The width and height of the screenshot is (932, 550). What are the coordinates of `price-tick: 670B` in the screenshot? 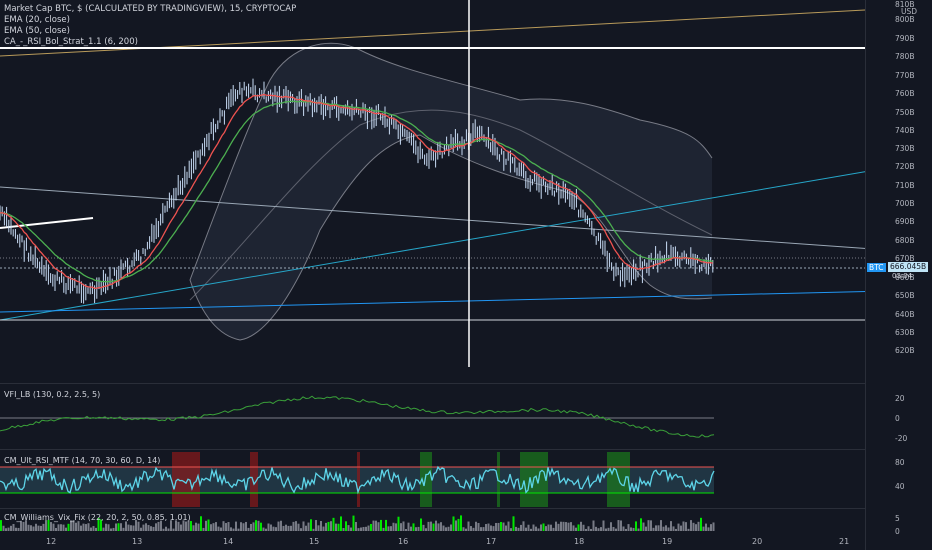 It's located at (905, 258).